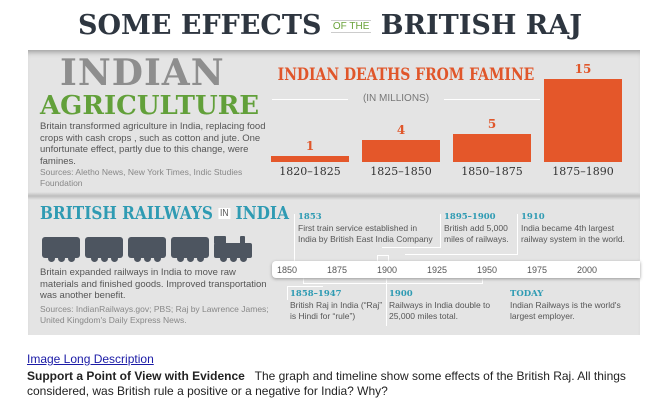 The image size is (660, 408). I want to click on timeline-year: 2000, so click(587, 270).